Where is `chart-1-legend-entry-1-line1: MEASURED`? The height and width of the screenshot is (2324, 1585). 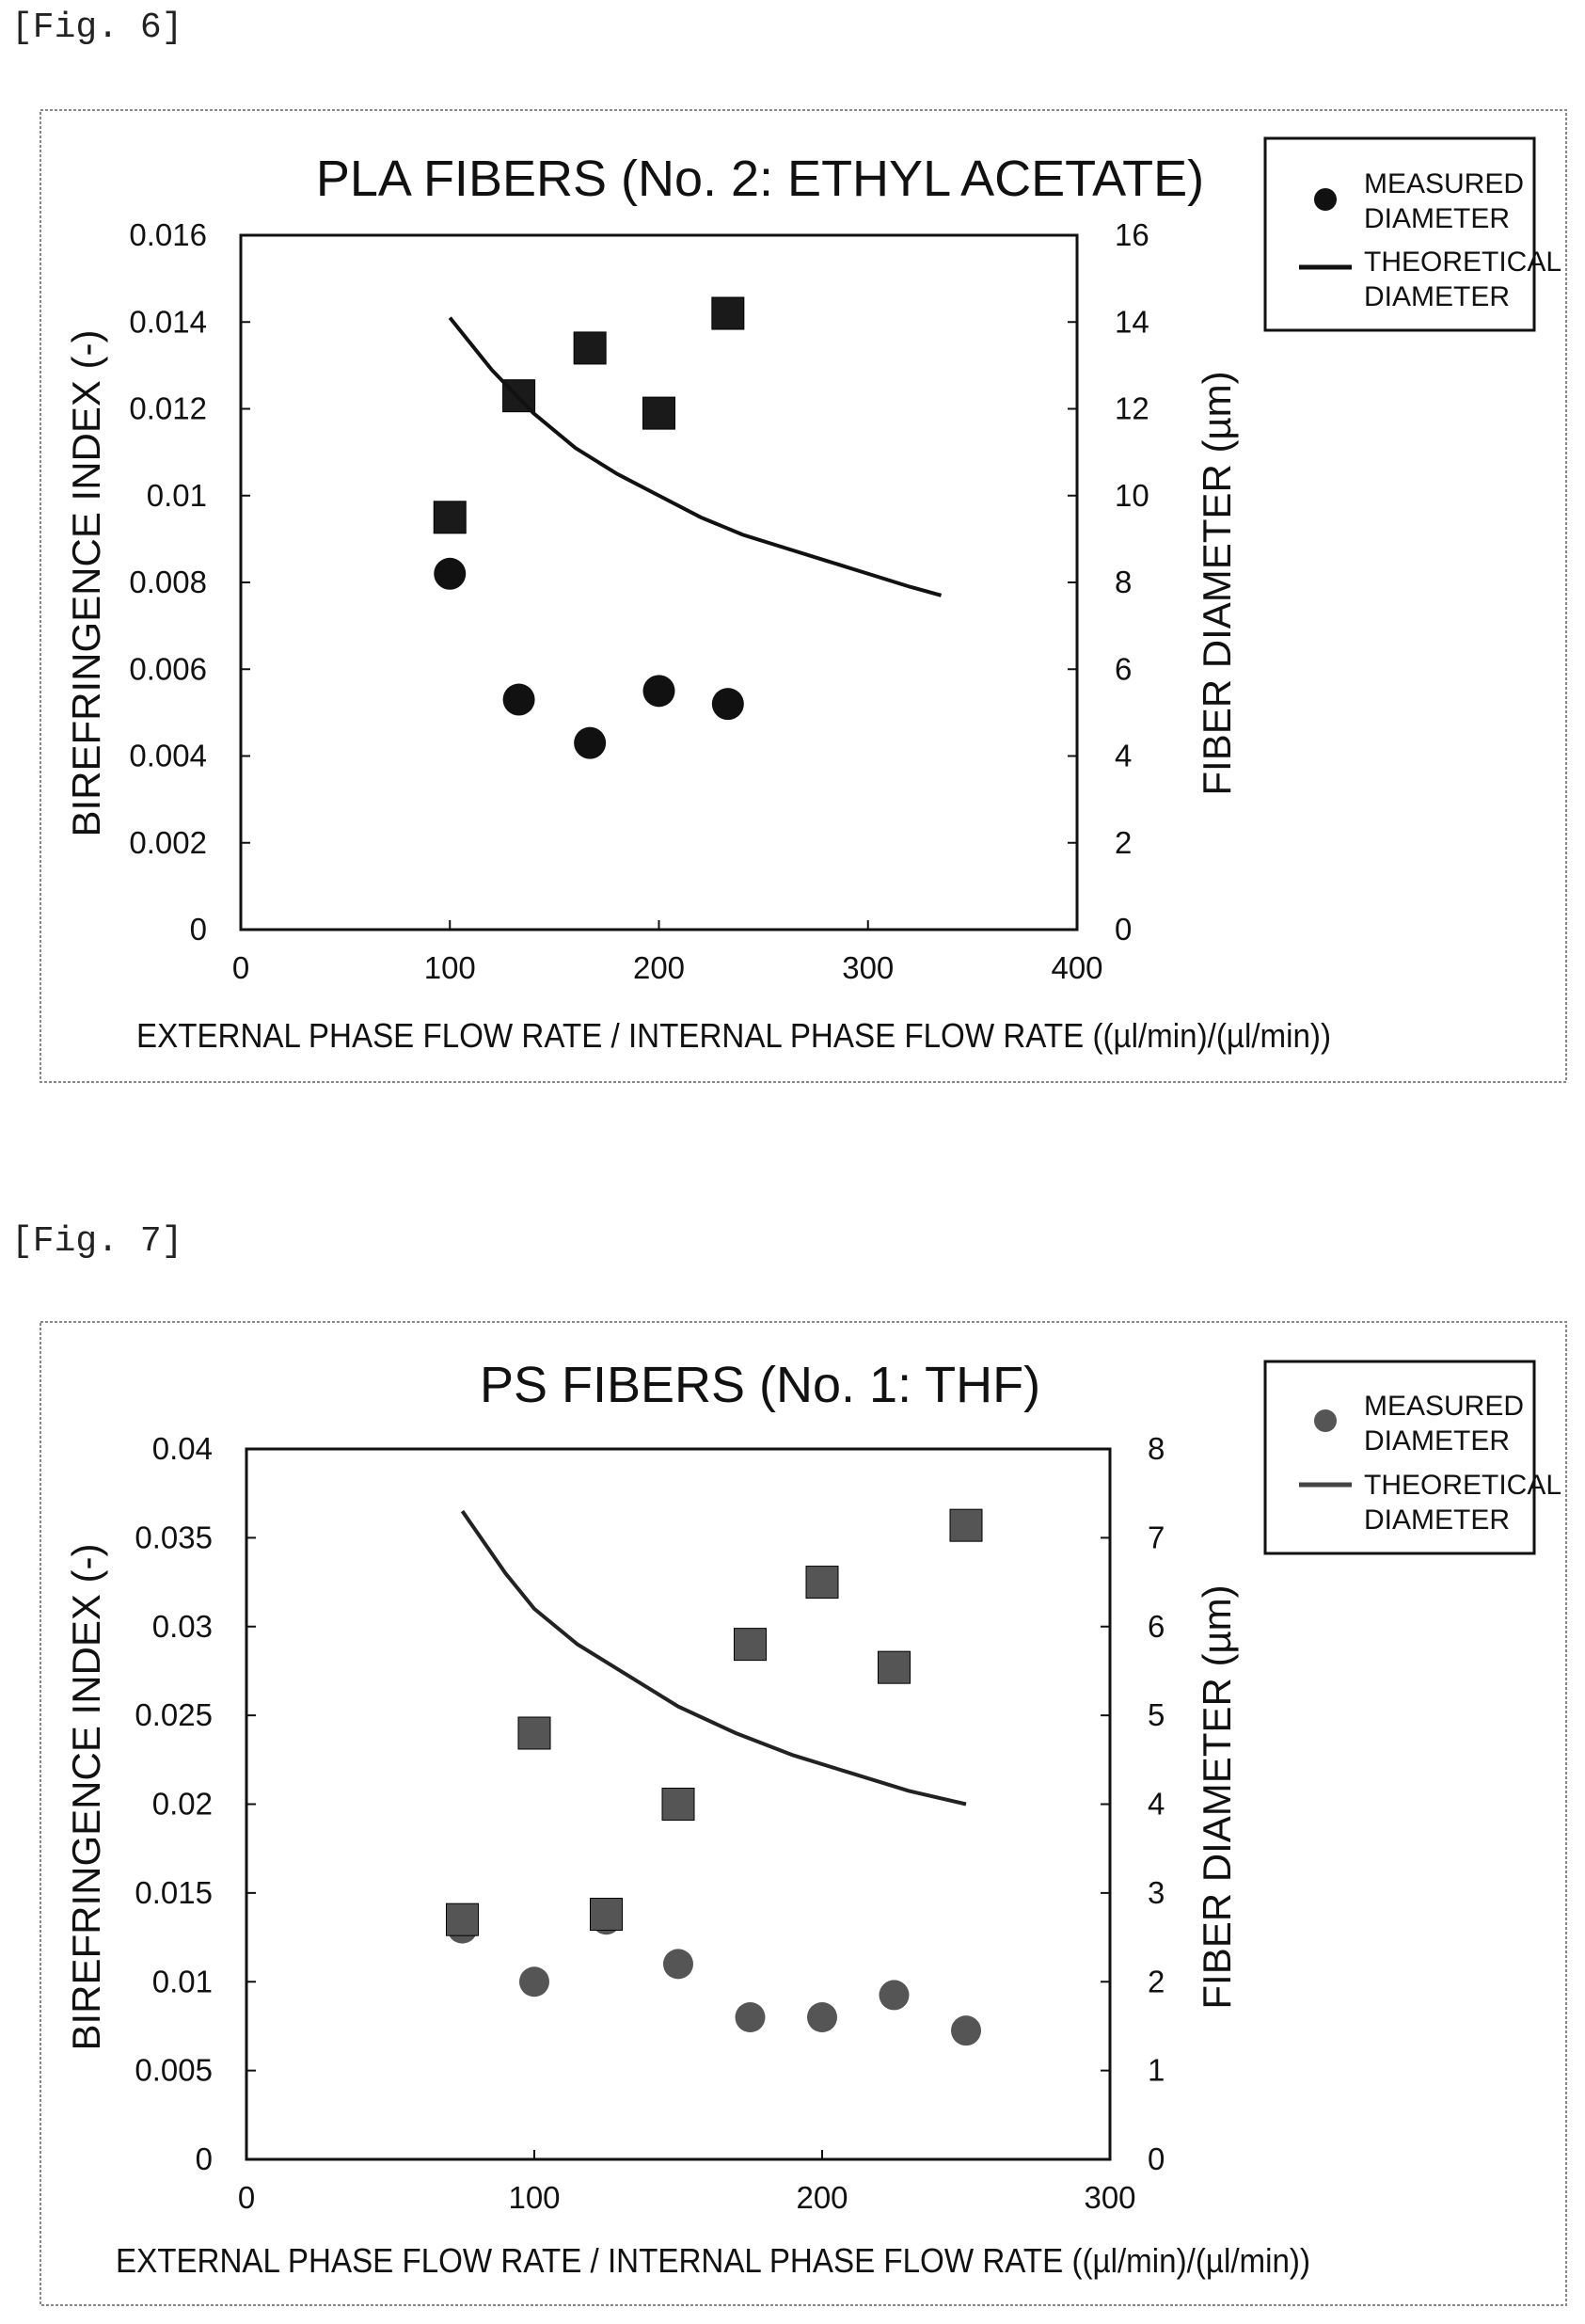 chart-1-legend-entry-1-line1: MEASURED is located at coordinates (1444, 183).